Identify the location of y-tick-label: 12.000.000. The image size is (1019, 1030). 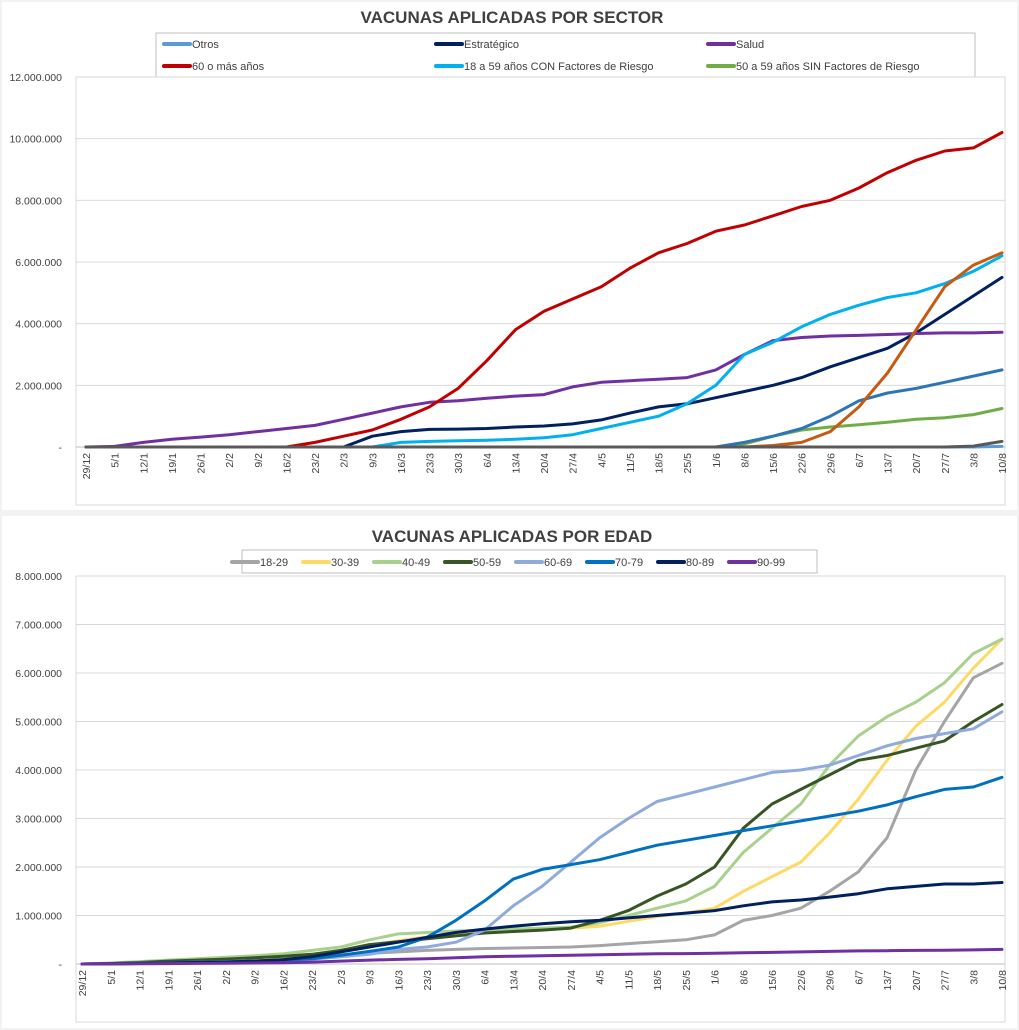
(35, 78).